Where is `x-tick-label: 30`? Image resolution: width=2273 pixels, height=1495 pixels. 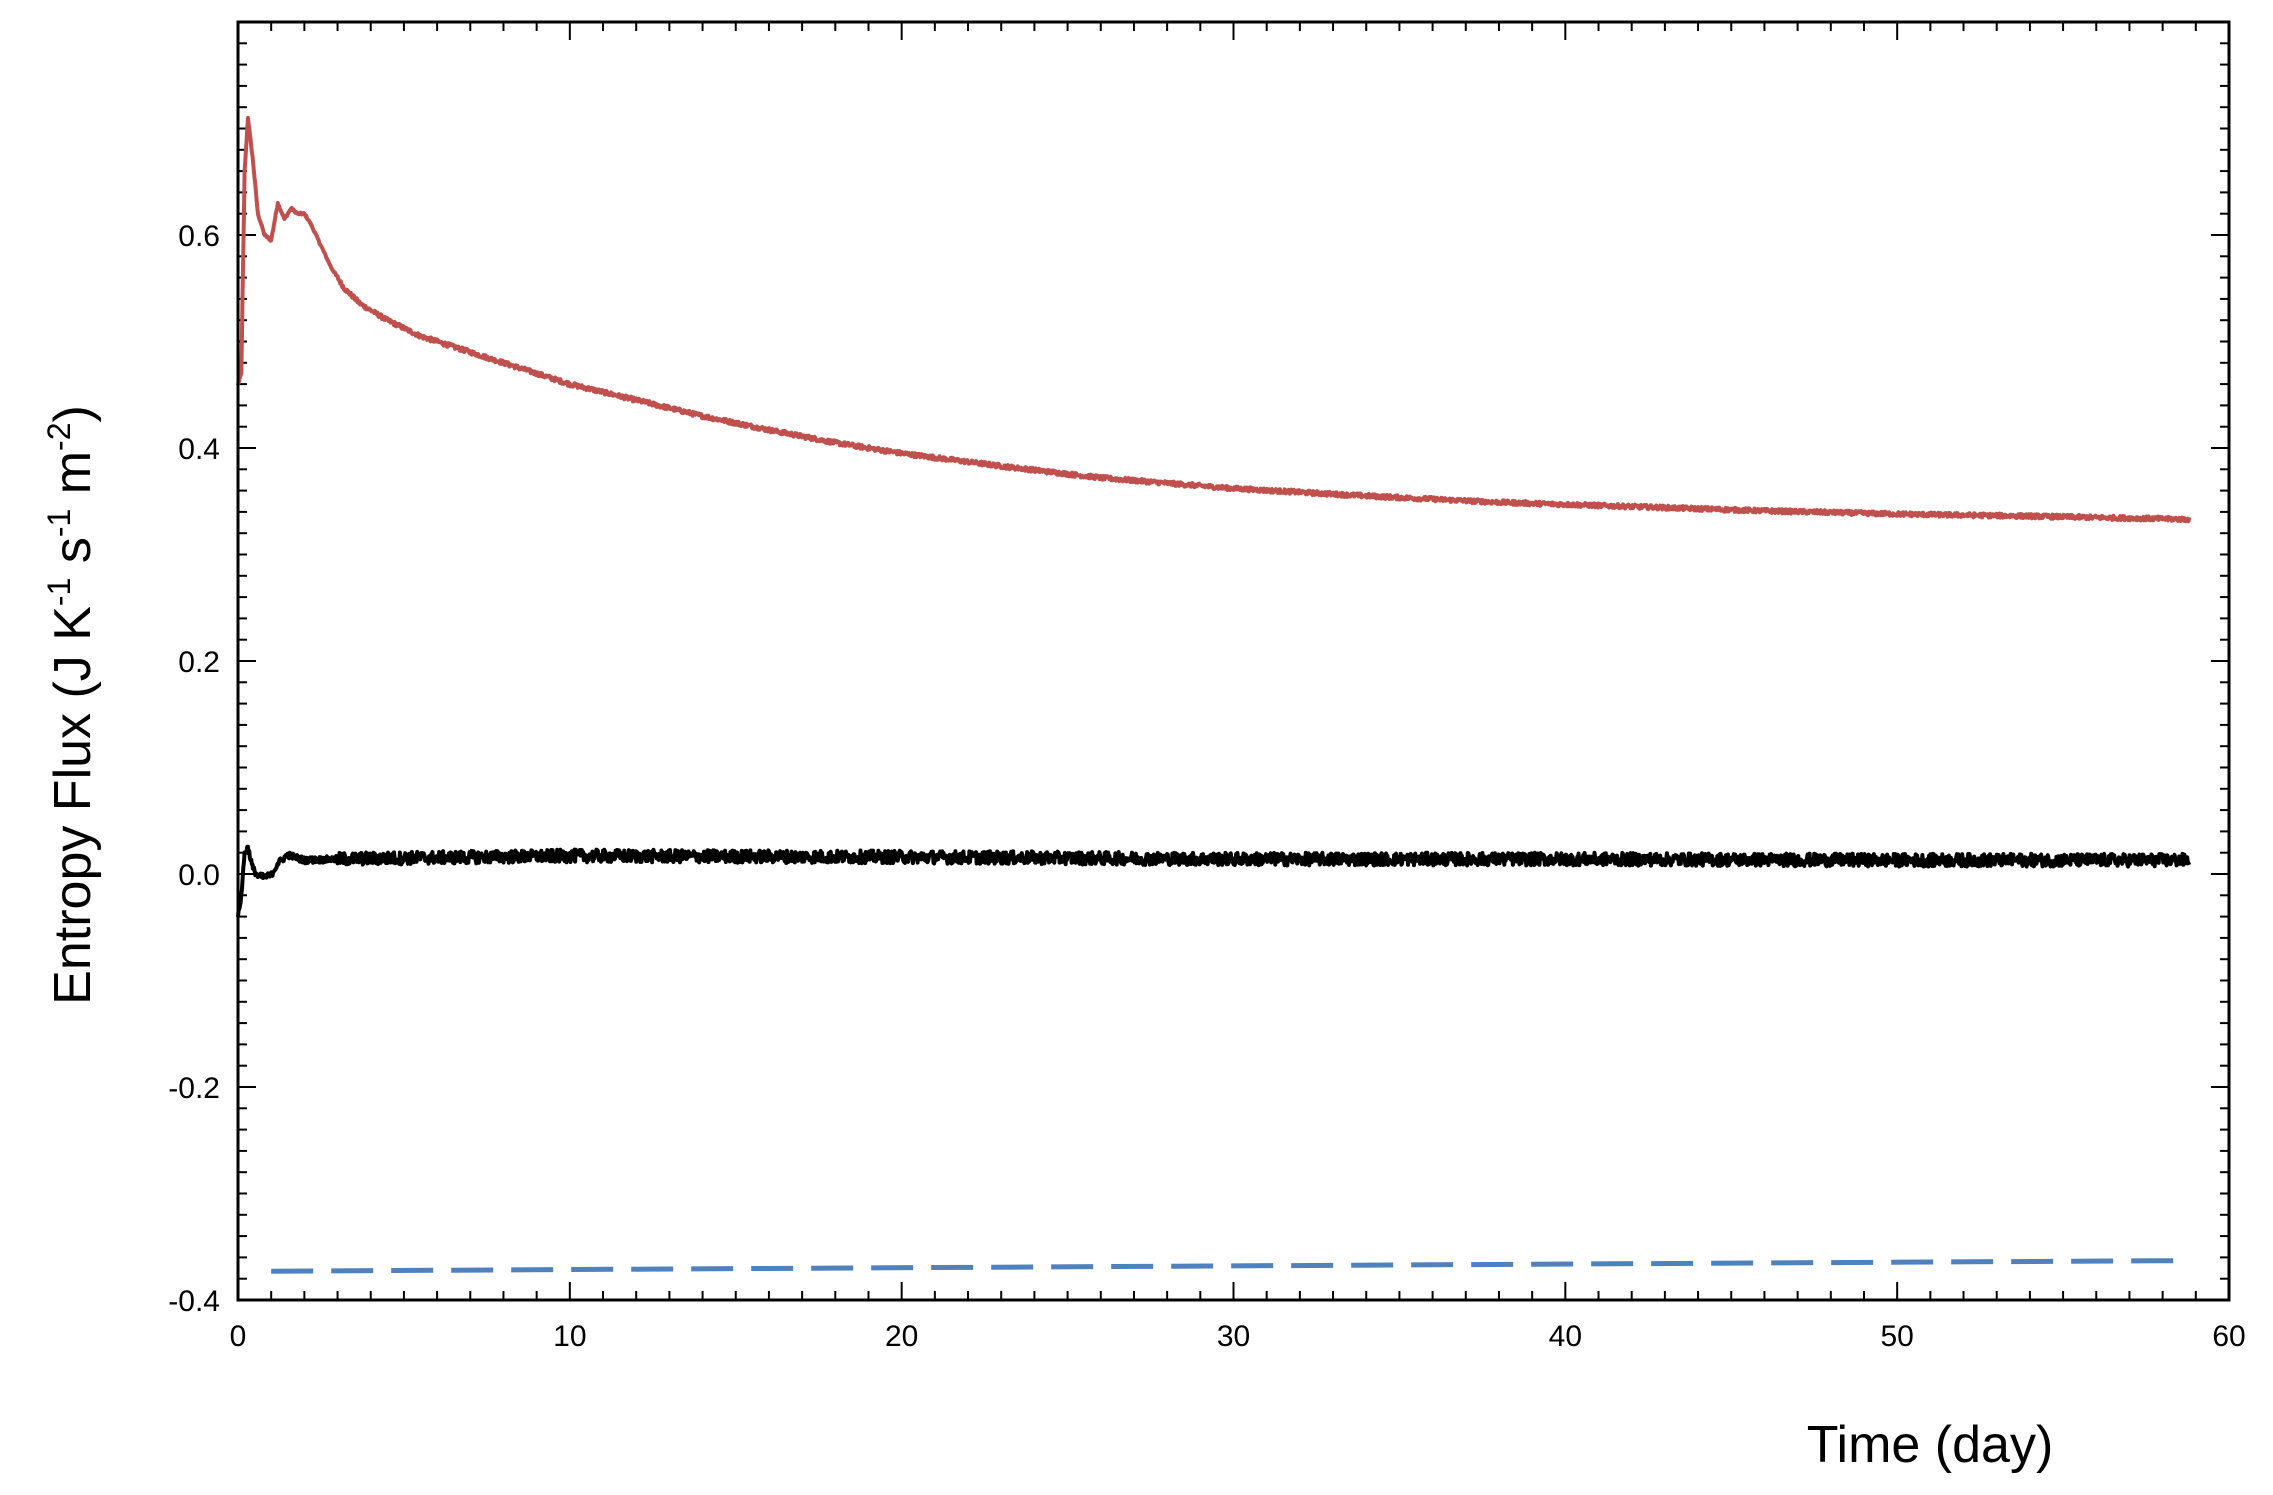 x-tick-label: 30 is located at coordinates (1233, 1336).